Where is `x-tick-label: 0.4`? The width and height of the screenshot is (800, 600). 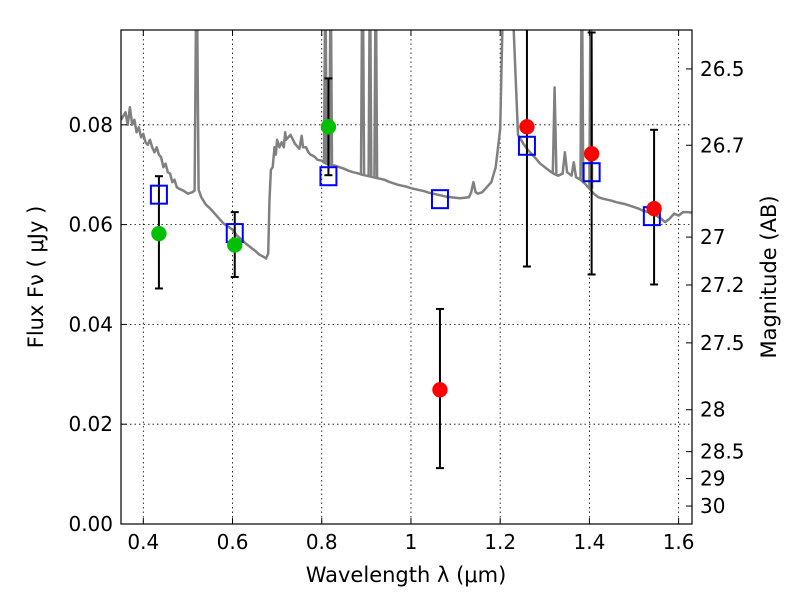 x-tick-label: 0.4 is located at coordinates (143, 542).